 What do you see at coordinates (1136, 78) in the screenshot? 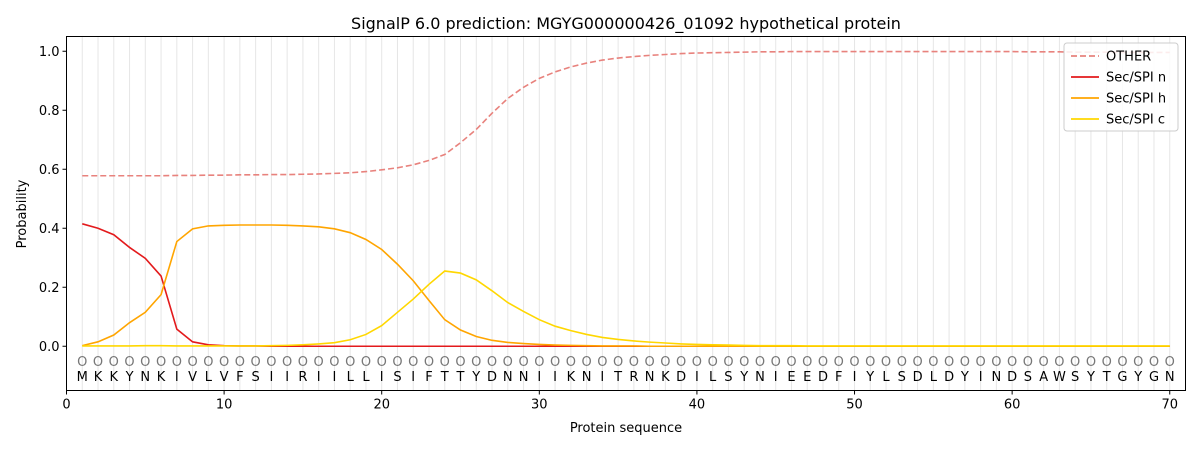
I see `legend-label: Sec/SPI n` at bounding box center [1136, 78].